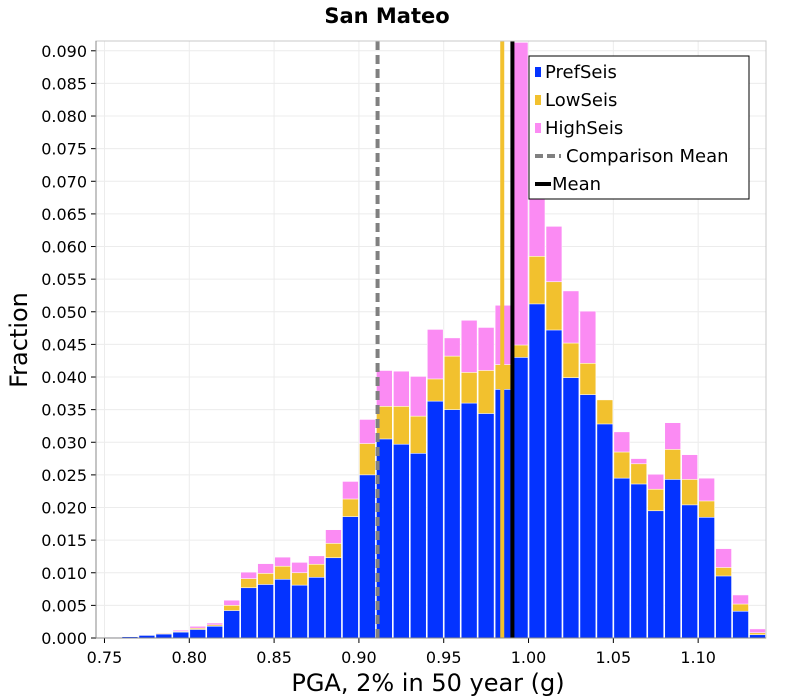 The image size is (800, 700). What do you see at coordinates (581, 100) in the screenshot?
I see `legend-label-lowseis: LowSeis` at bounding box center [581, 100].